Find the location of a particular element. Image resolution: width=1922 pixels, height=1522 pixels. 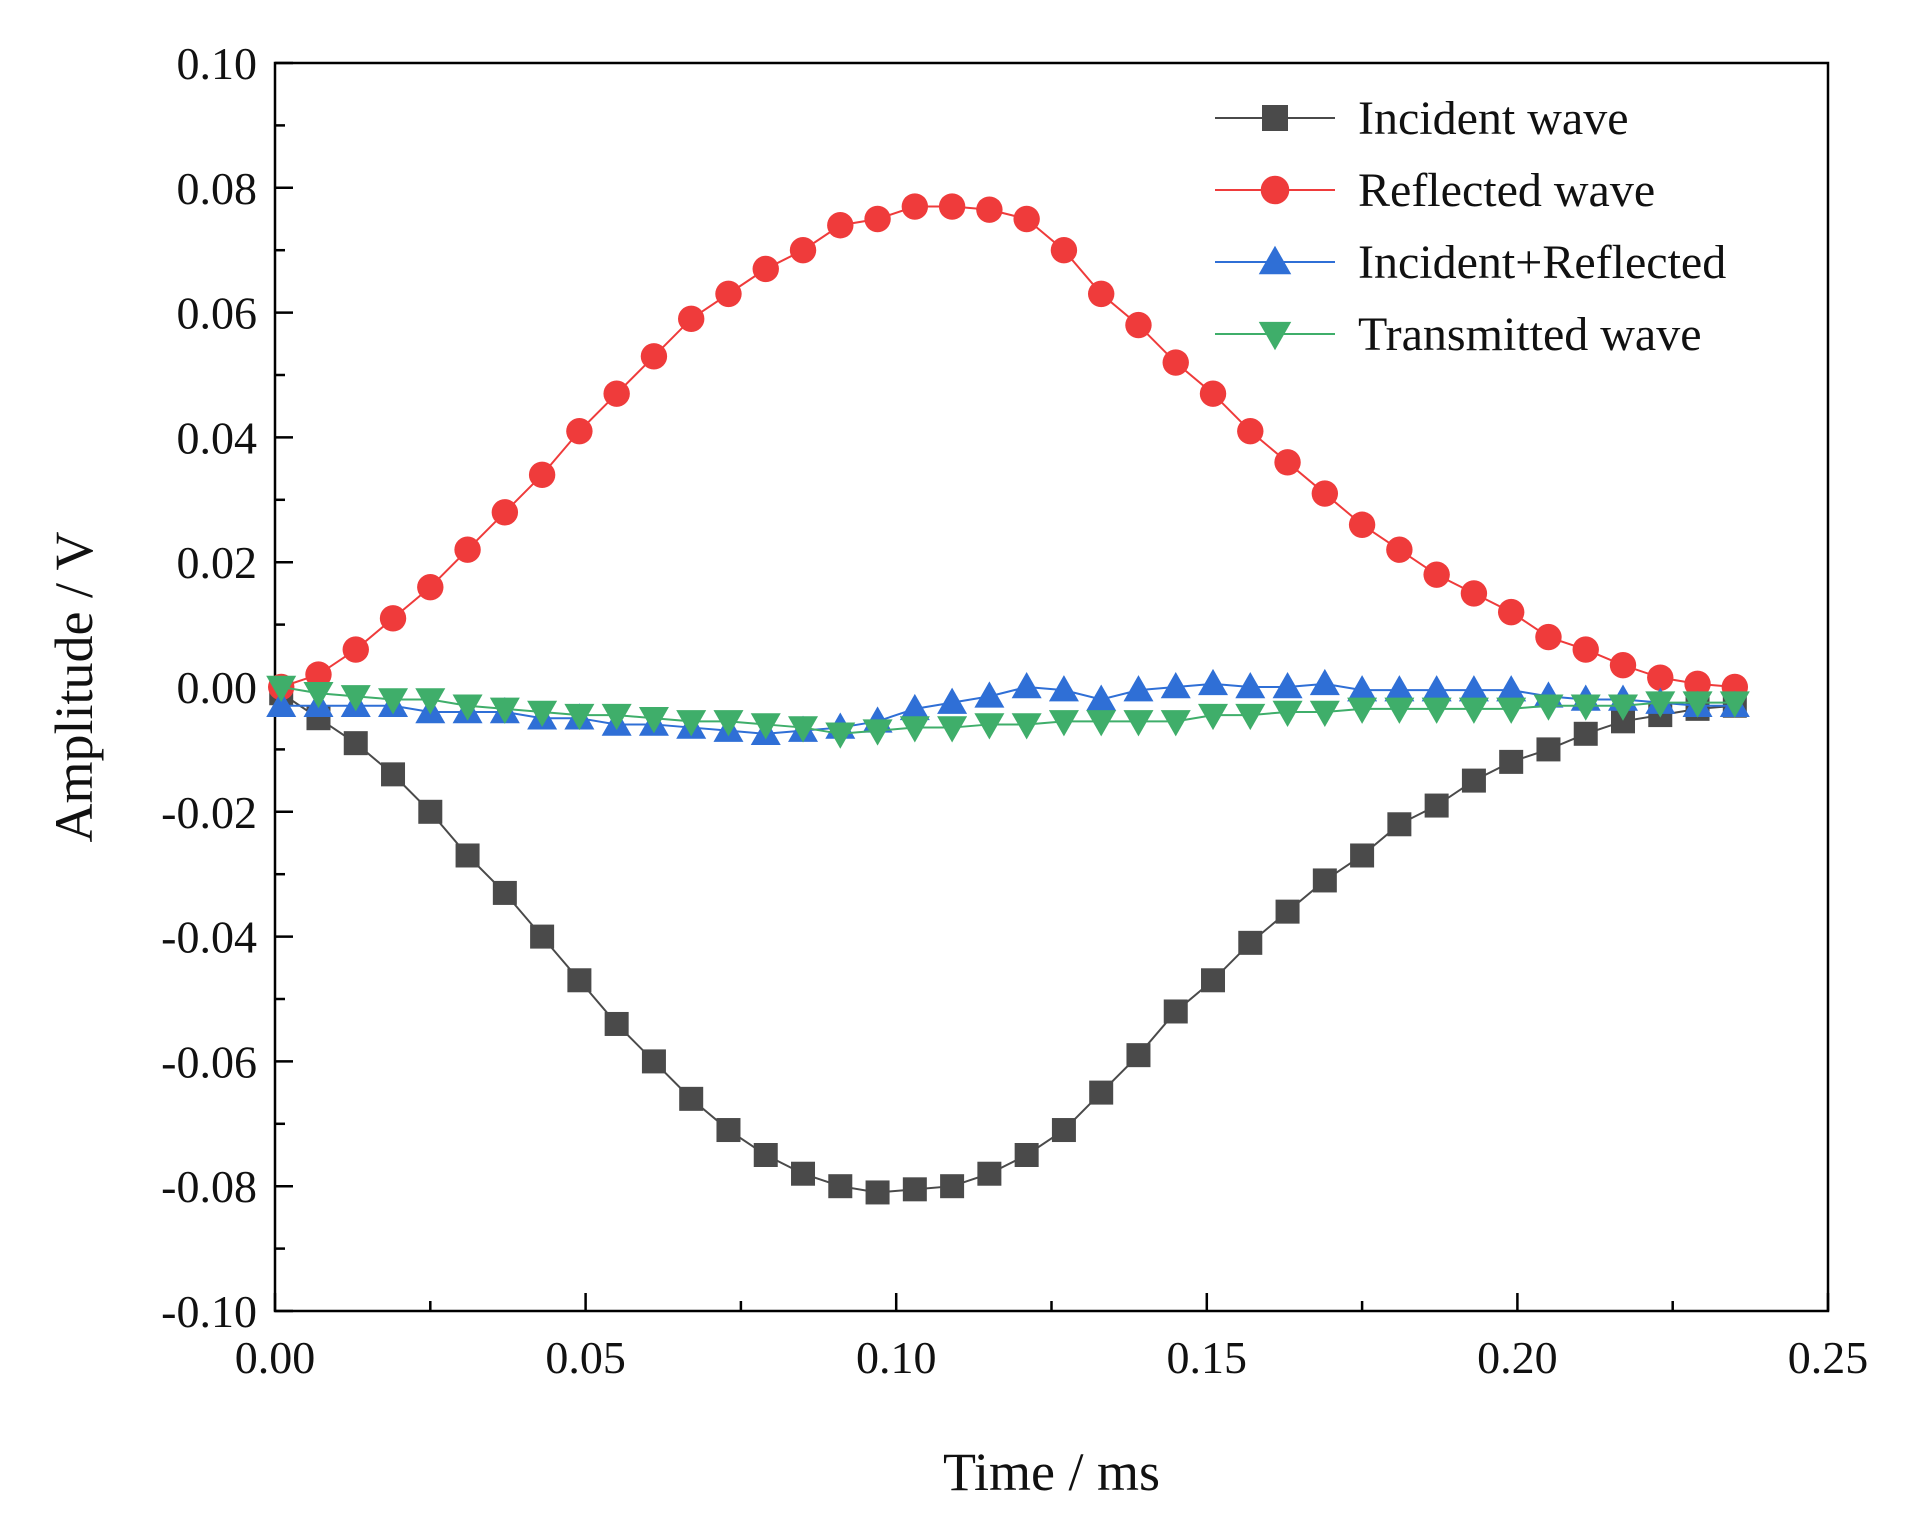

x-tick-label: 0.05 is located at coordinates (585, 1357).